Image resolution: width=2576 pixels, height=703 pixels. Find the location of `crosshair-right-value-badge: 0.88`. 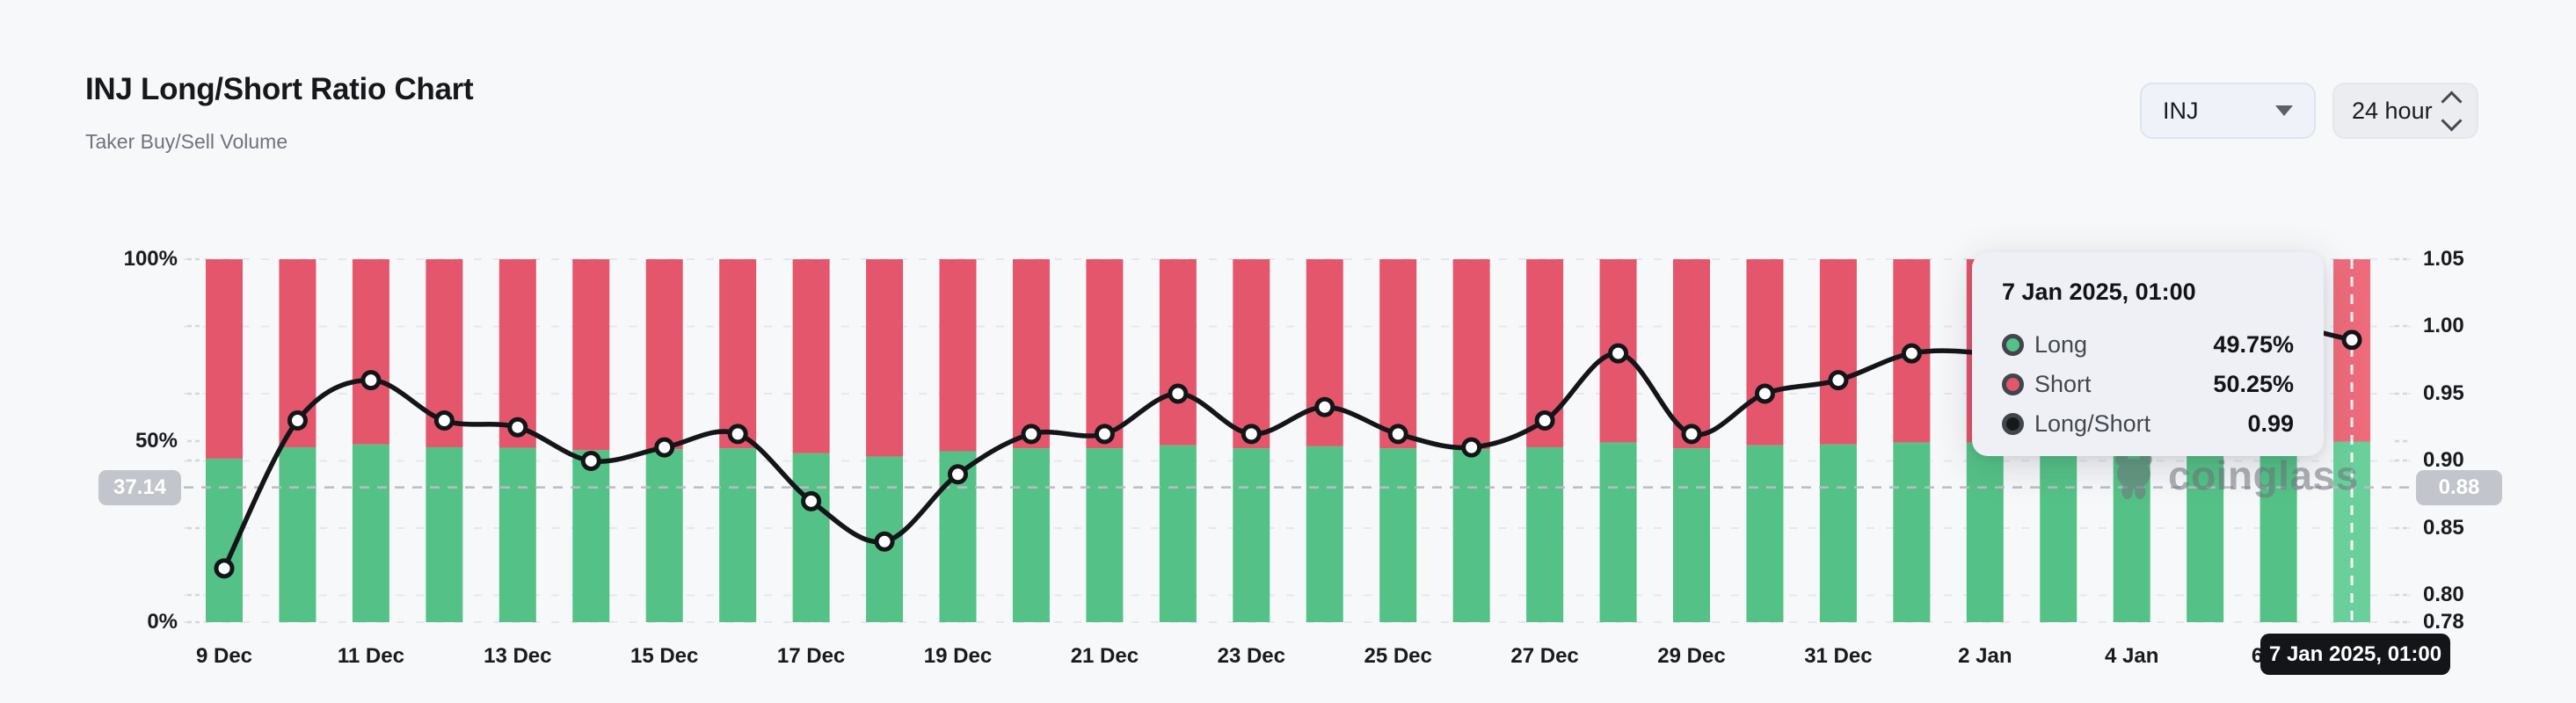

crosshair-right-value-badge: 0.88 is located at coordinates (2459, 487).